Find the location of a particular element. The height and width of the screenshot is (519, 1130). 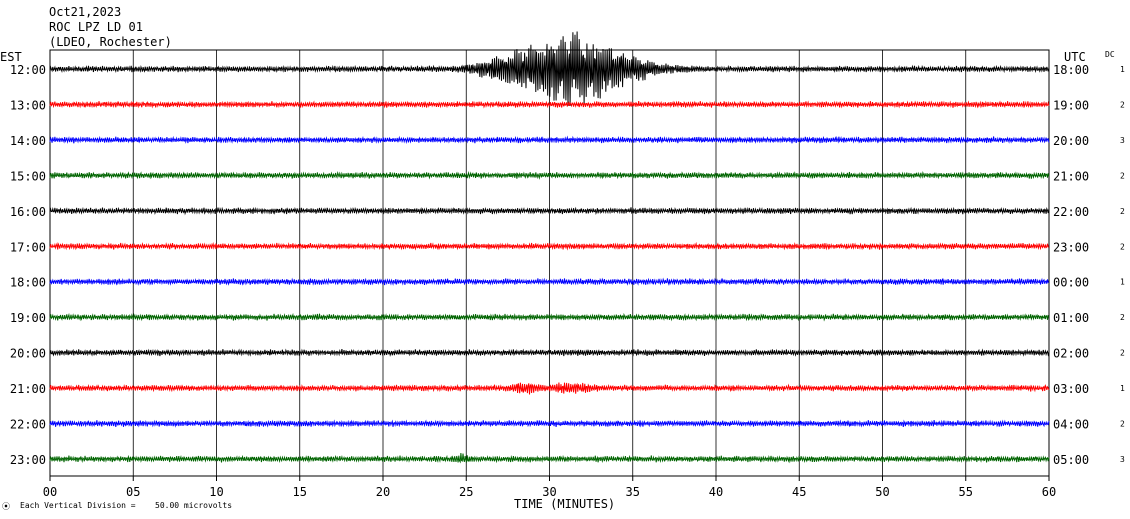

est-hour-label: 19:00 is located at coordinates (28, 318).